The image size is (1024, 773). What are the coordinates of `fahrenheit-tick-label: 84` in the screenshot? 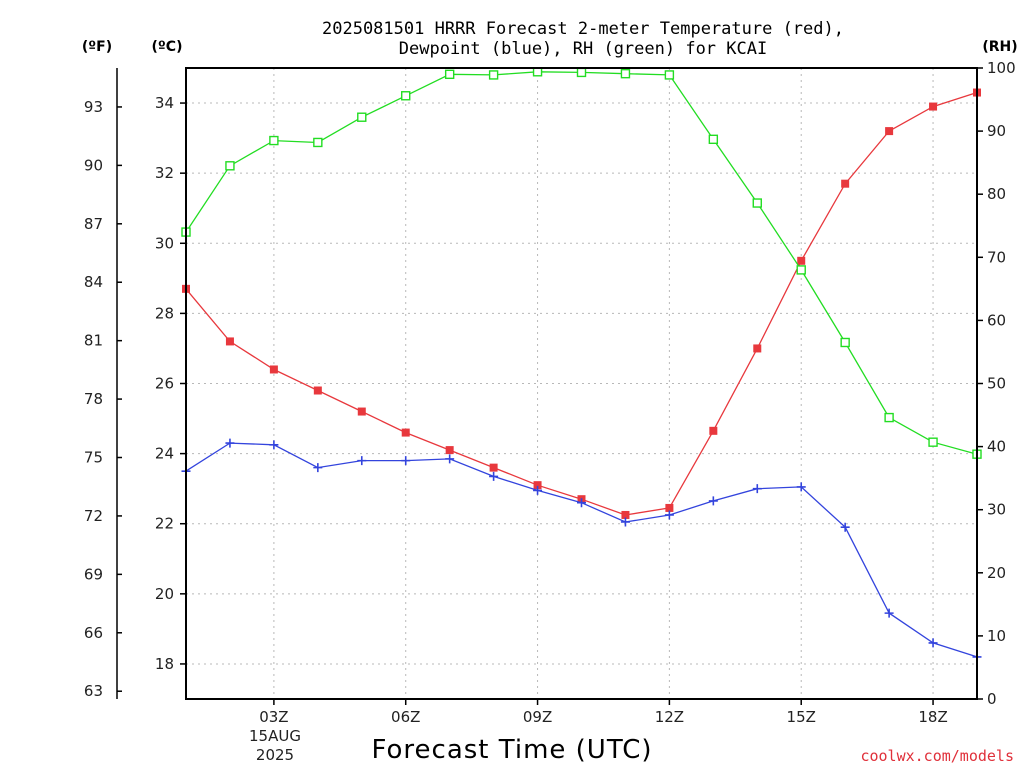 It's located at (93, 282).